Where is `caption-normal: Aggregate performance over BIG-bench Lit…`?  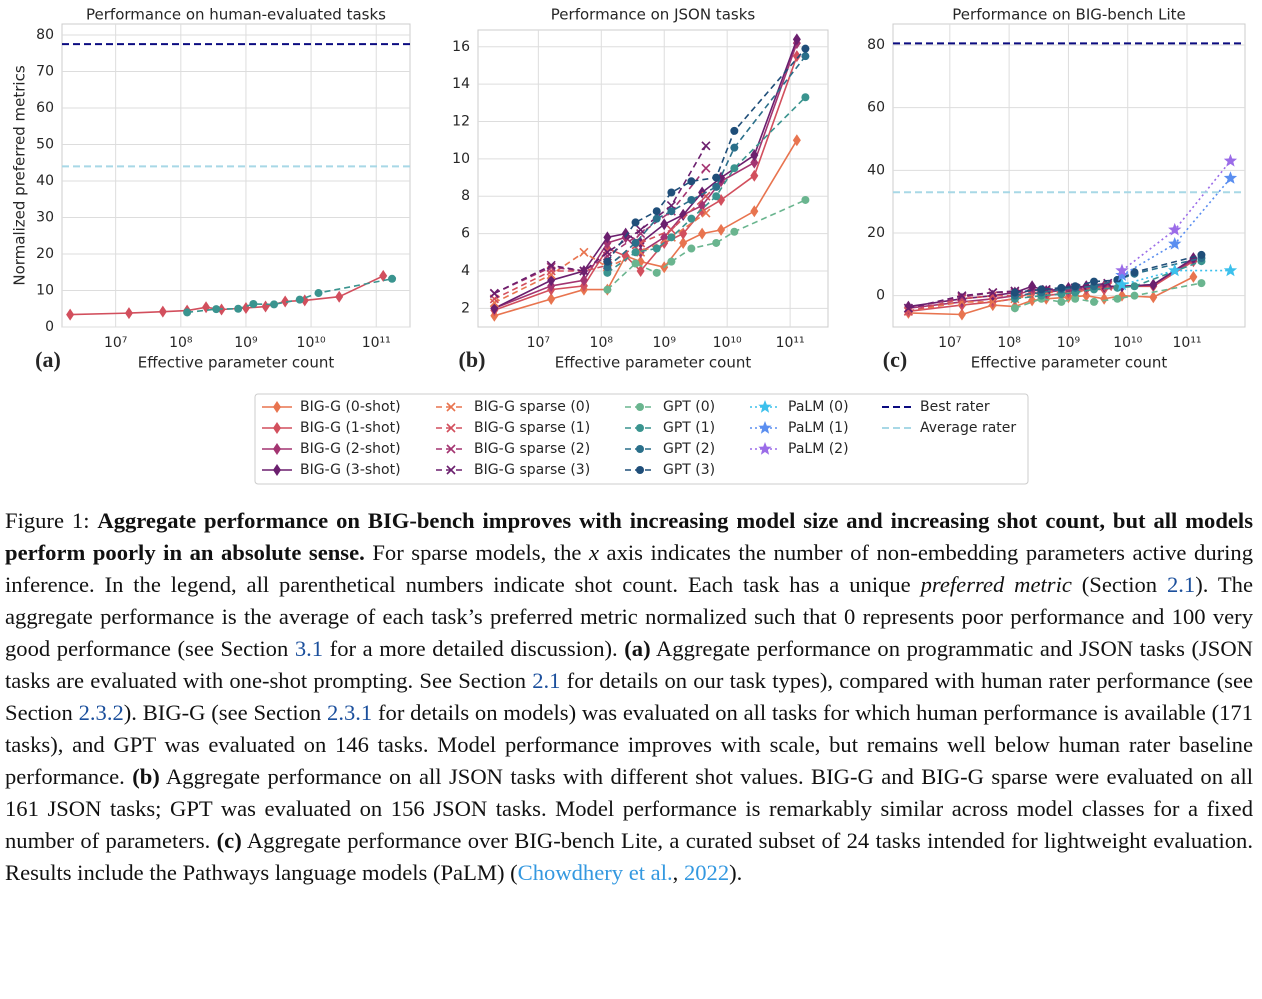
caption-normal: Aggregate performance over BIG-bench Lit… is located at coordinates (629, 856).